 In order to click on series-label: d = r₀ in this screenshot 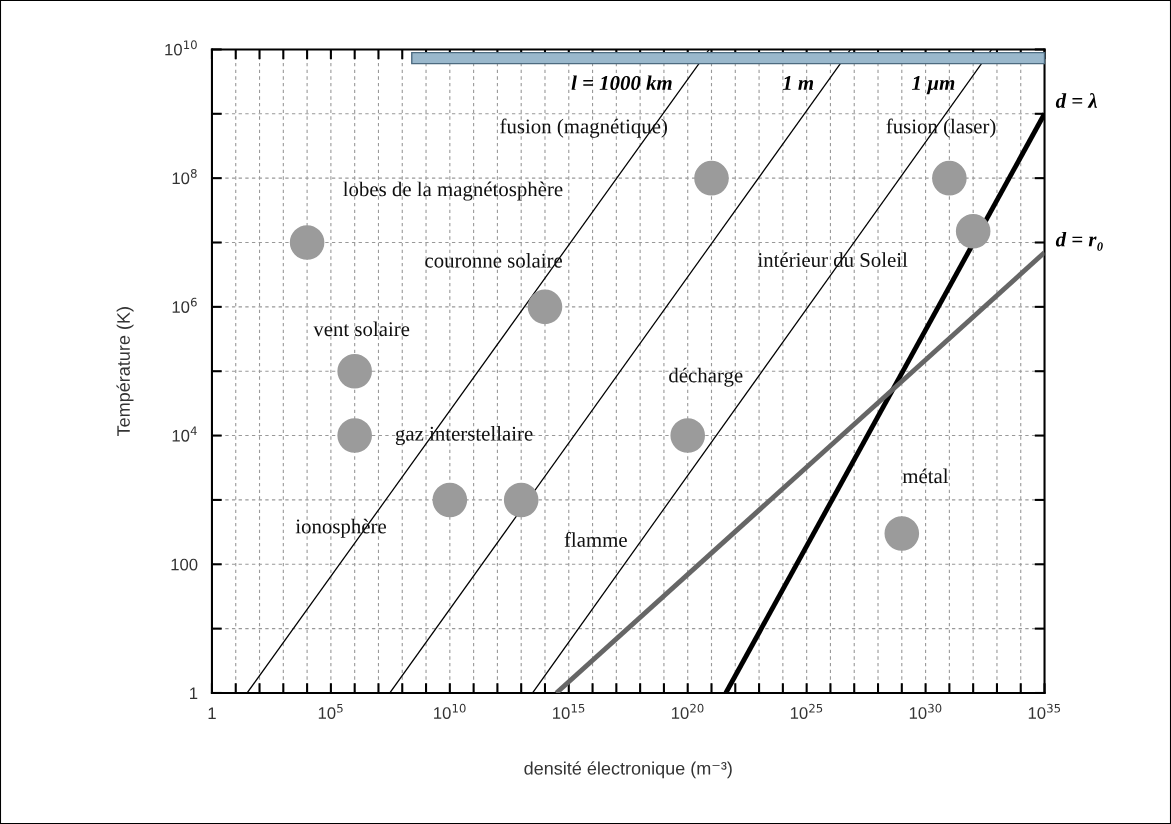, I will do `click(1079, 241)`.